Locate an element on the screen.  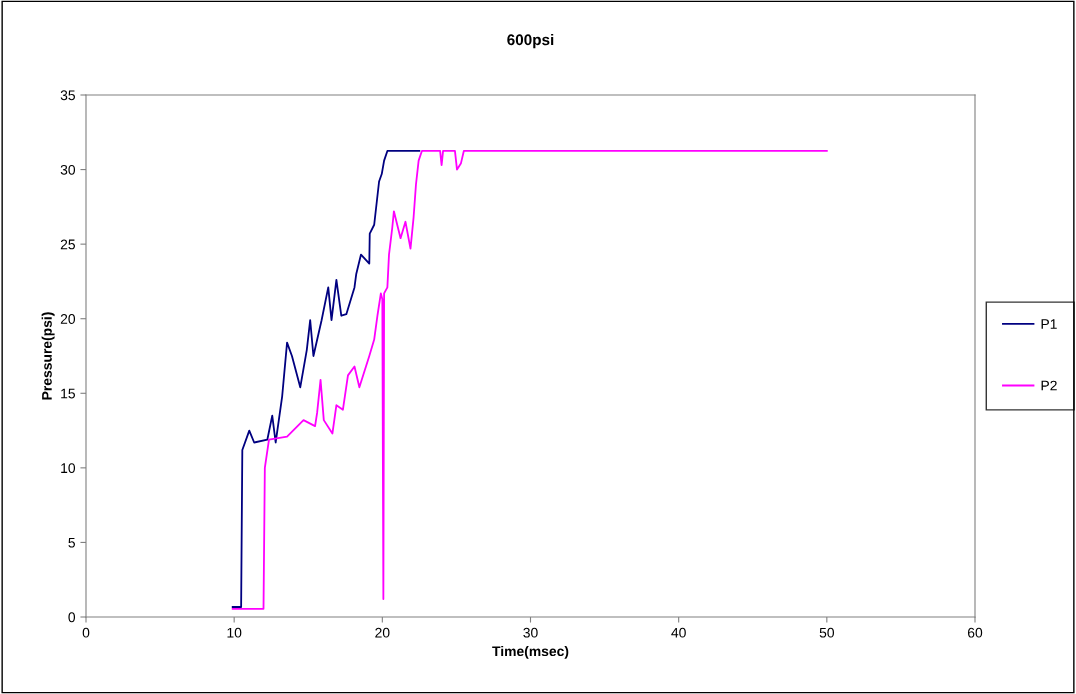
y-tick-label: 5 is located at coordinates (71, 542).